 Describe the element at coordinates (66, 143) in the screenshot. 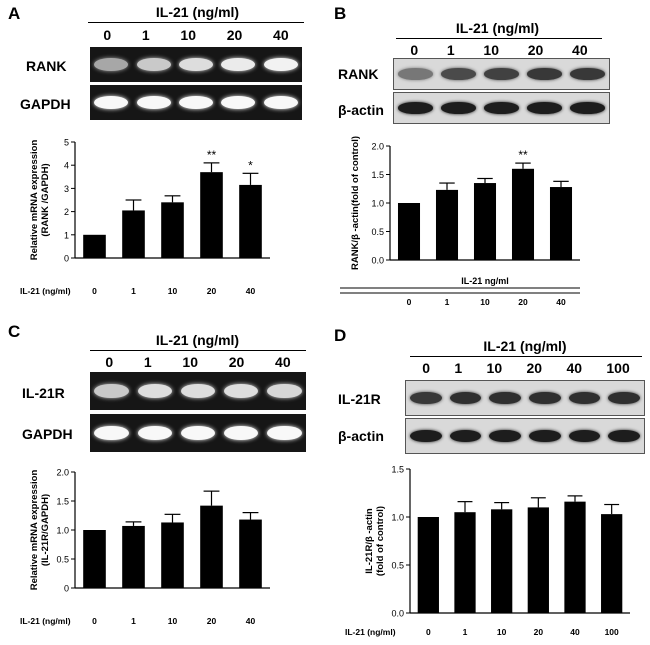

I see `y-tick-label: 5` at that location.